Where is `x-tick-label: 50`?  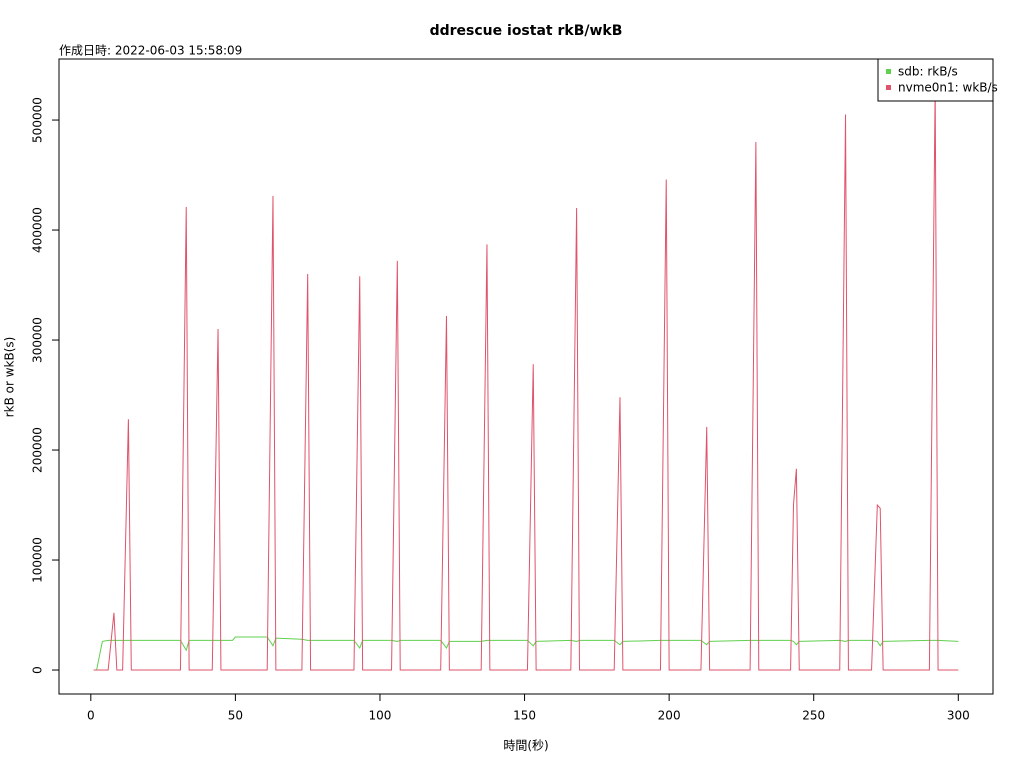
x-tick-label: 50 is located at coordinates (235, 716).